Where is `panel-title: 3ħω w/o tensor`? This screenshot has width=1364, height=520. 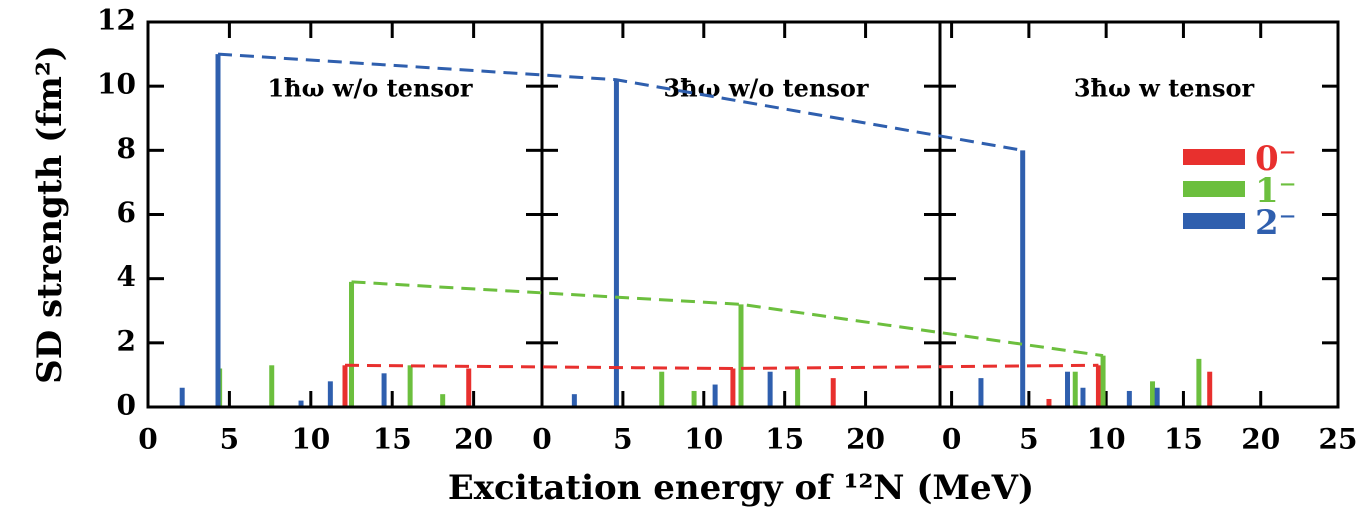 panel-title: 3ħω w/o tensor is located at coordinates (765, 88).